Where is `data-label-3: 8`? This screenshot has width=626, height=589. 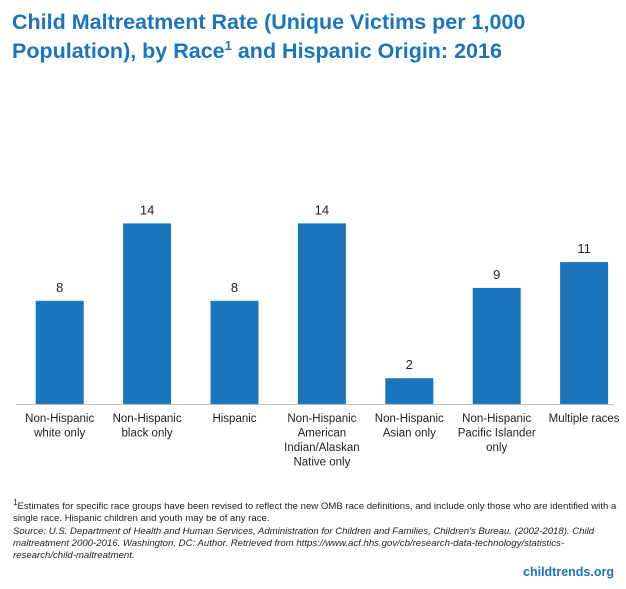 data-label-3: 8 is located at coordinates (234, 287).